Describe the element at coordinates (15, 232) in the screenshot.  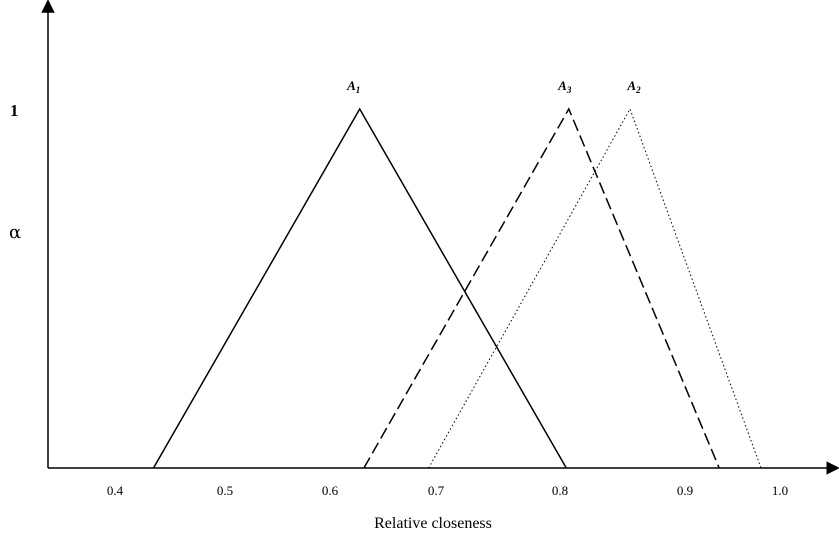
I see `y-axis-label: α` at that location.